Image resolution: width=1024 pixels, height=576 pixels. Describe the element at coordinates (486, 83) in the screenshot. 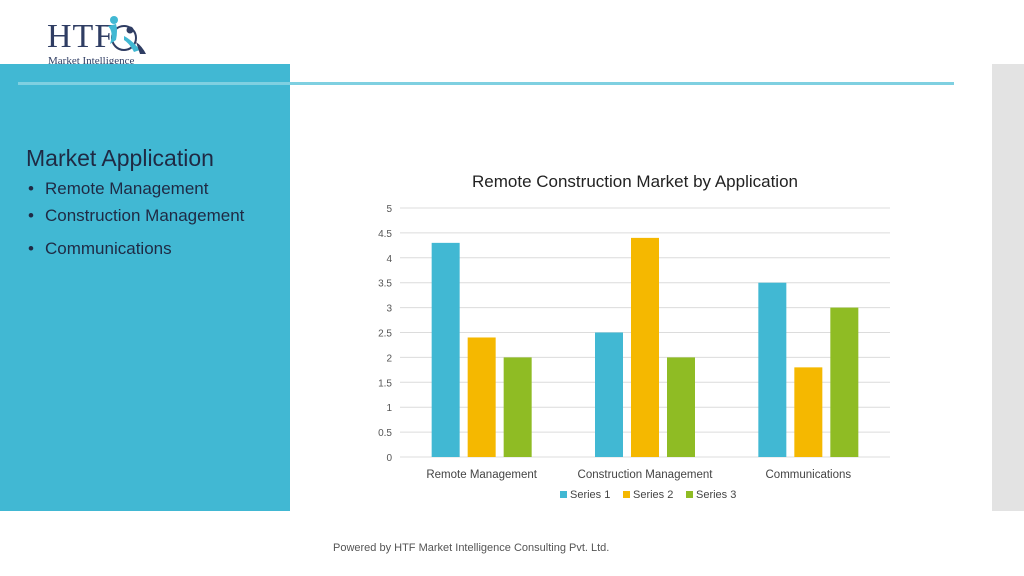

I see `header-divider` at that location.